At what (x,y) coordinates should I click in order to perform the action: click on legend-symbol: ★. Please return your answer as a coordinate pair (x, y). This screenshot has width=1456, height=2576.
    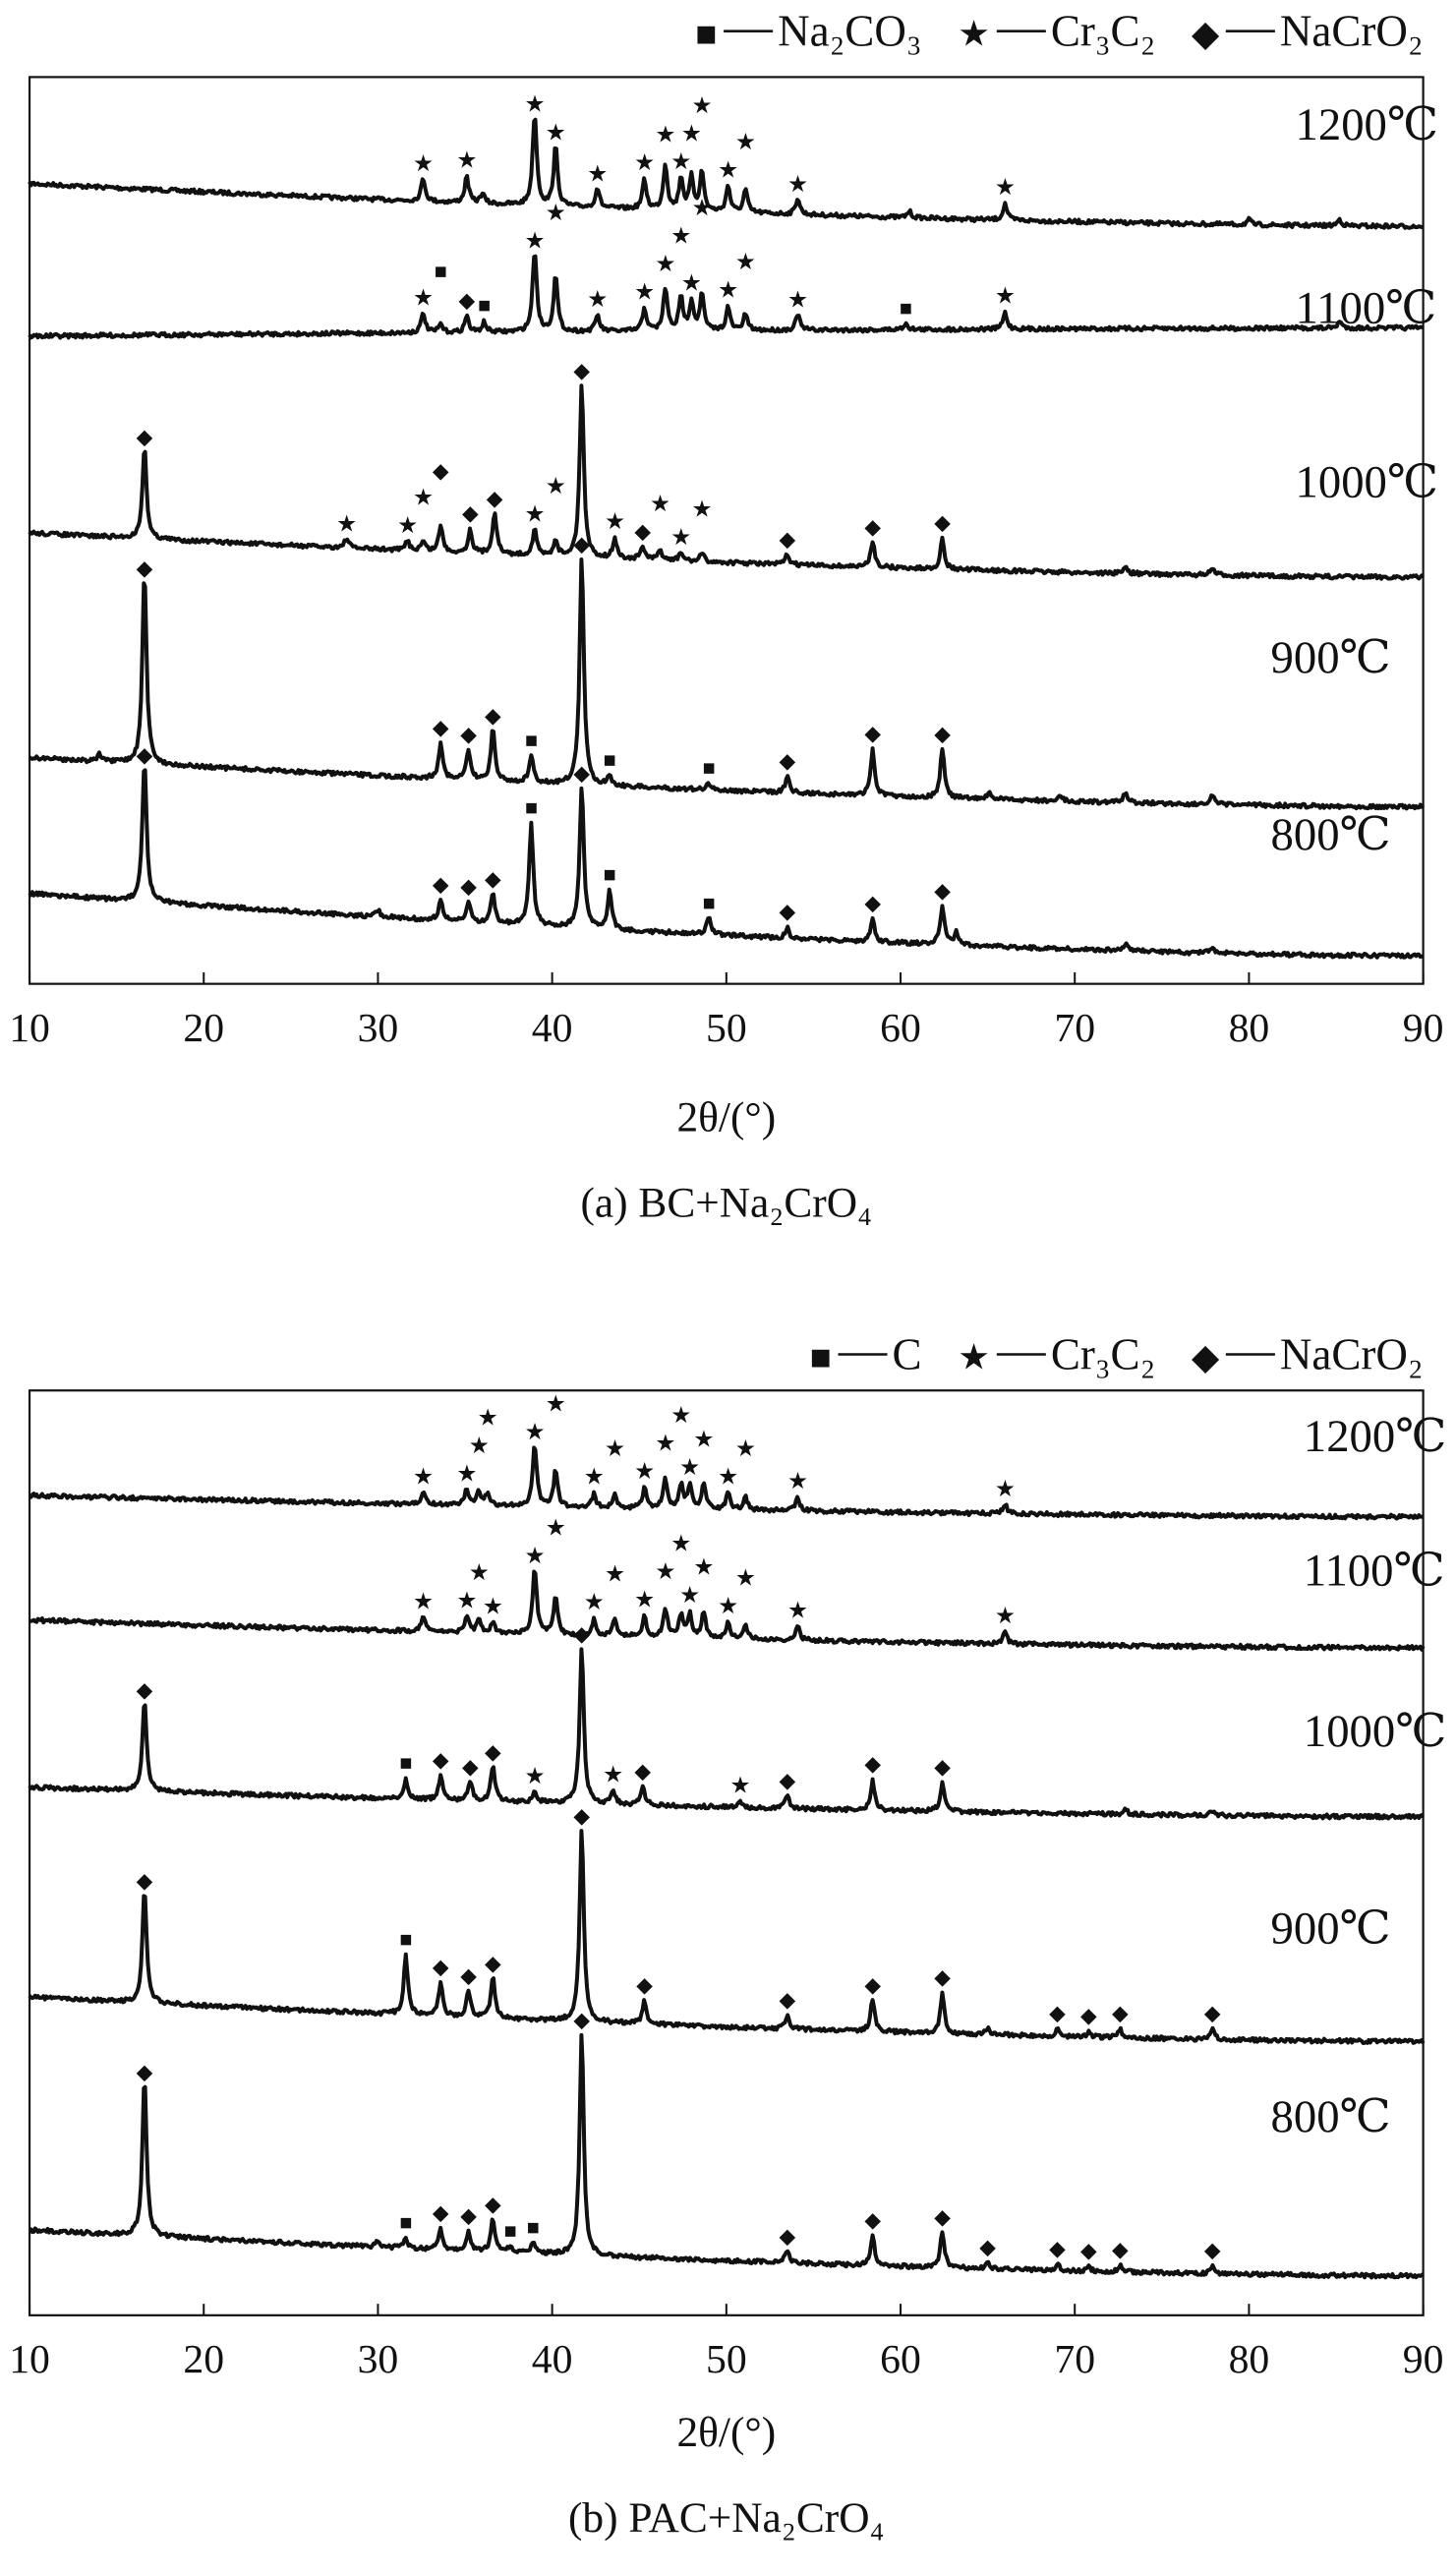
    Looking at the image, I should click on (974, 34).